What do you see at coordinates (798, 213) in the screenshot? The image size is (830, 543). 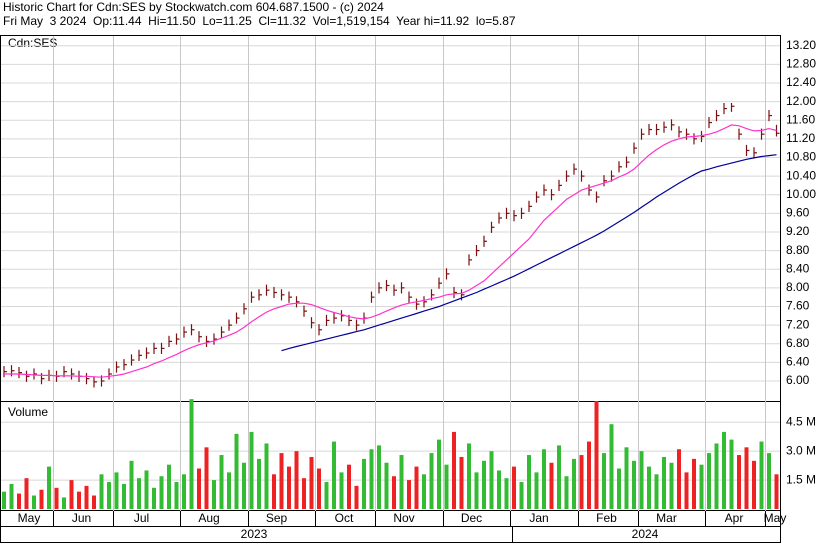 I see `y-tick-label: 9.60` at bounding box center [798, 213].